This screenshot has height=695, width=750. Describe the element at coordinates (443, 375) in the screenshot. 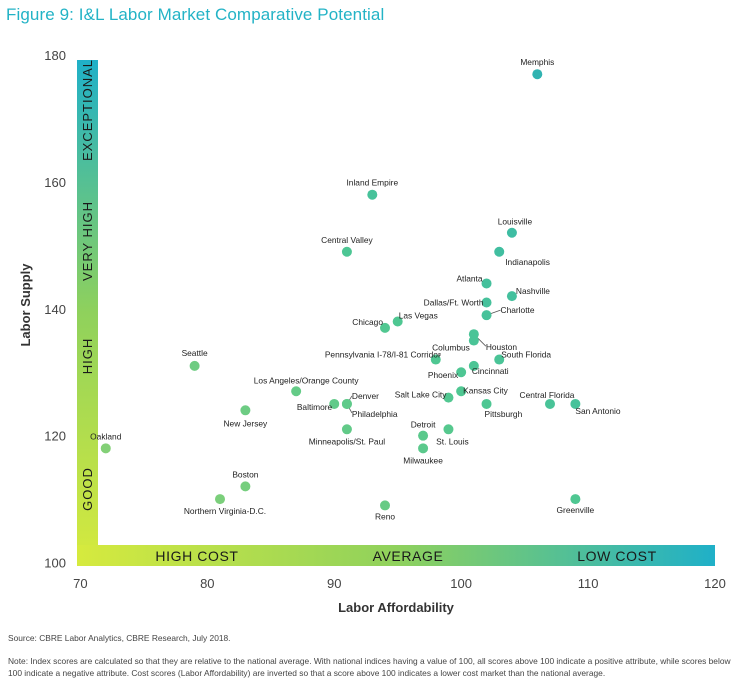

I see `point-label: Phoenix` at that location.